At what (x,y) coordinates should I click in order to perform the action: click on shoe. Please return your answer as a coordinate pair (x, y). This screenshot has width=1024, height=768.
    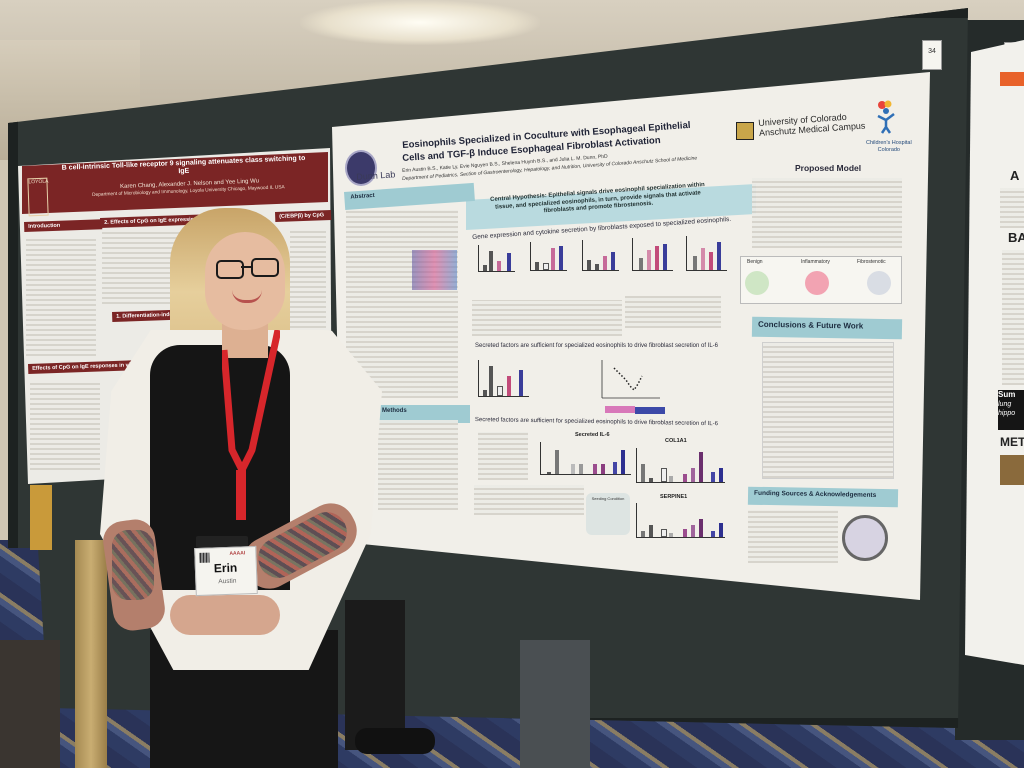
    Looking at the image, I should click on (395, 741).